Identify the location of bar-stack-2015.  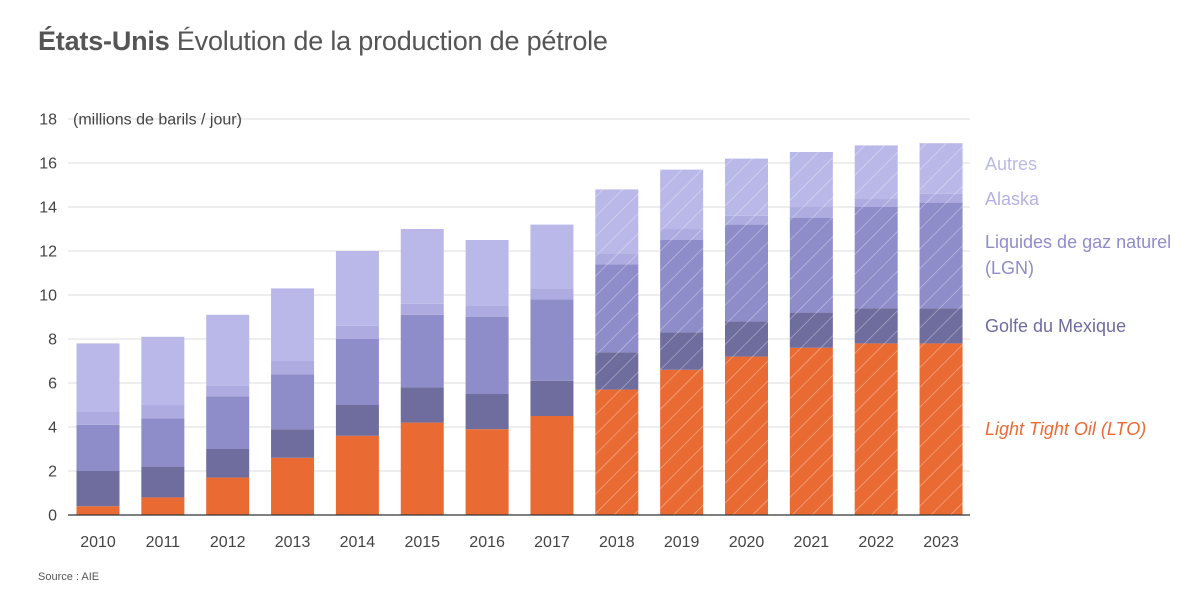
(422, 372).